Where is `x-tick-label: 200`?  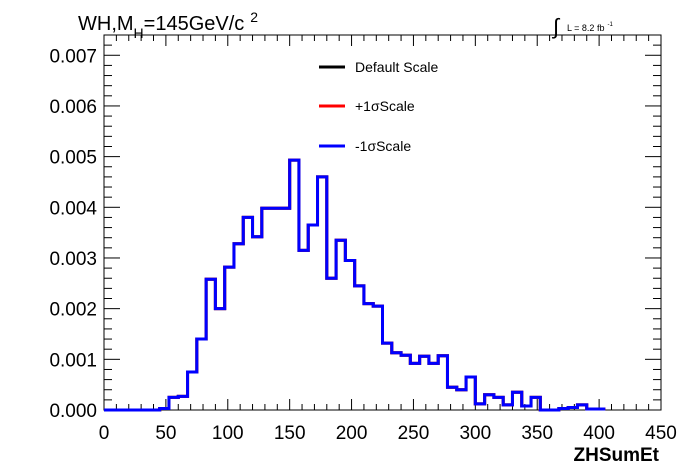
x-tick-label: 200 is located at coordinates (352, 433).